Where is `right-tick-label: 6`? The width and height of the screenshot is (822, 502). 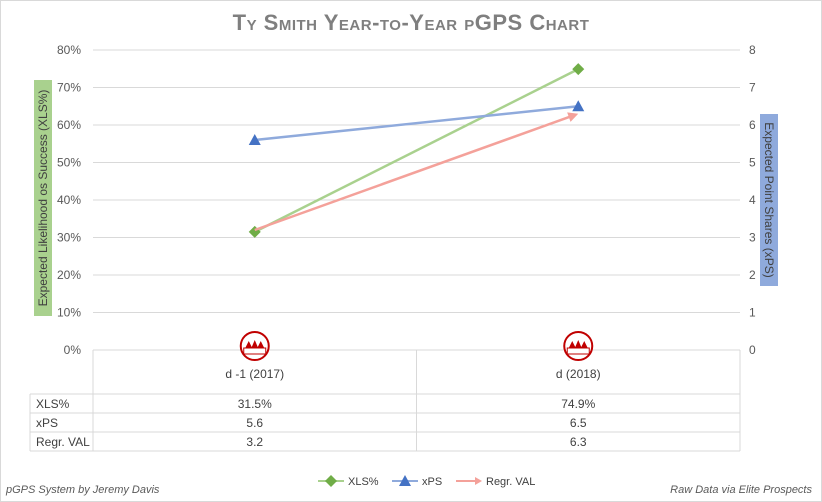
right-tick-label: 6 is located at coordinates (752, 125).